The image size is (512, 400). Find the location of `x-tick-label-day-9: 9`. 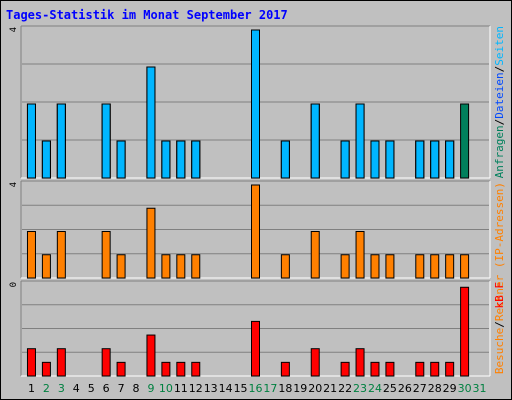

x-tick-label-day-9: 9 is located at coordinates (150, 388).